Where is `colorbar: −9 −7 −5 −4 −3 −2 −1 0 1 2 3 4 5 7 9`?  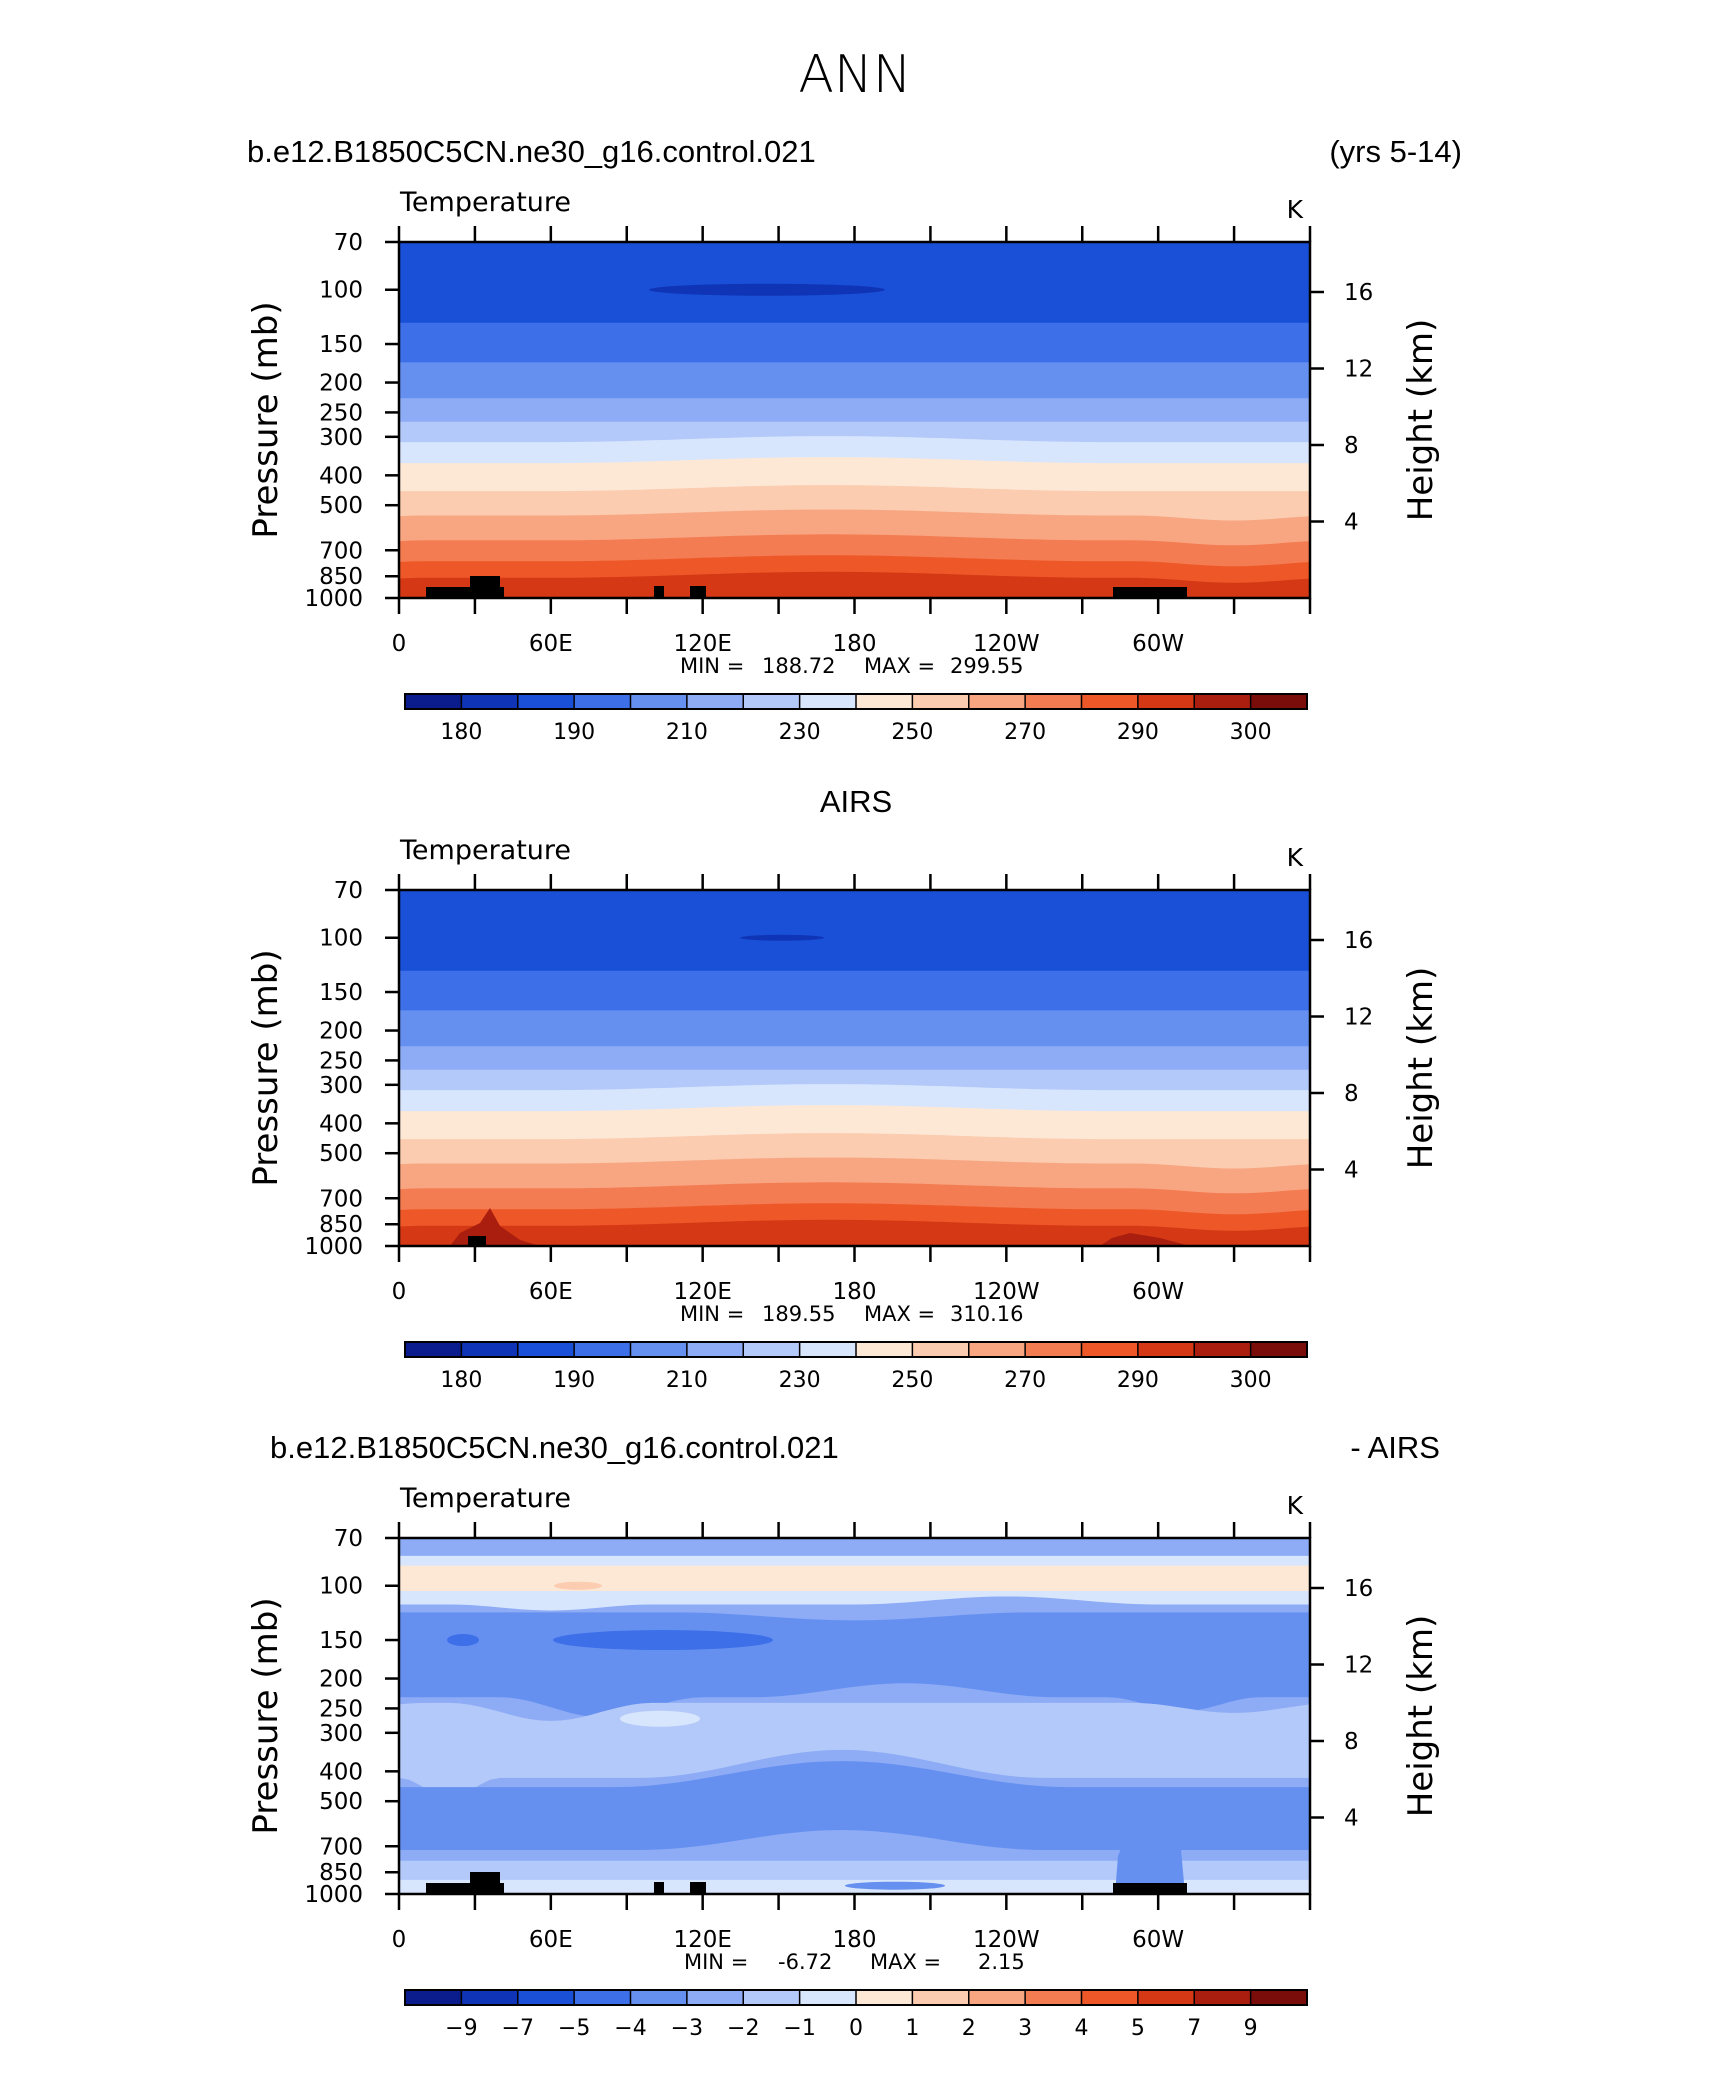 colorbar: −9 −7 −5 −4 −3 −2 −1 0 1 2 3 4 5 7 9 is located at coordinates (856, 2015).